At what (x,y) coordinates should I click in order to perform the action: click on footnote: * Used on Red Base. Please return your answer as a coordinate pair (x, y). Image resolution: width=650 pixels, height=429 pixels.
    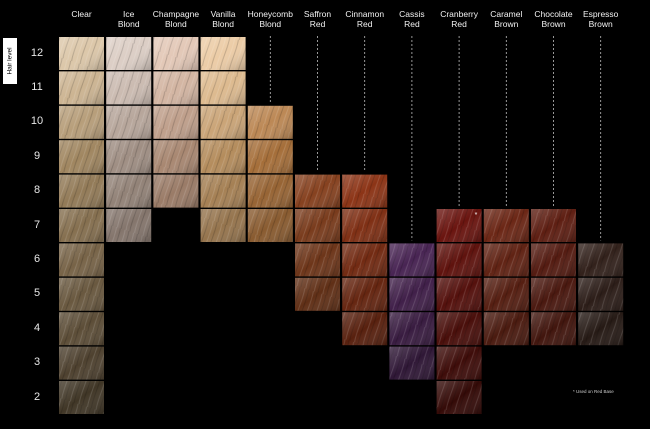
    Looking at the image, I should click on (593, 391).